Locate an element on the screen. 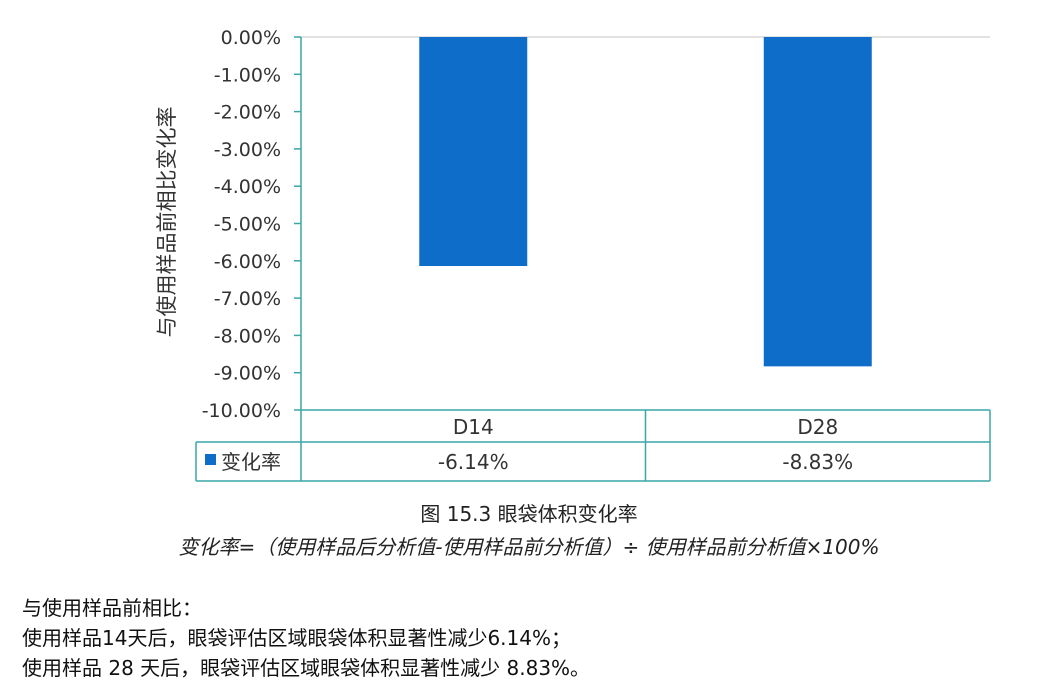 The width and height of the screenshot is (1058, 690). category-label: D28 is located at coordinates (817, 427).